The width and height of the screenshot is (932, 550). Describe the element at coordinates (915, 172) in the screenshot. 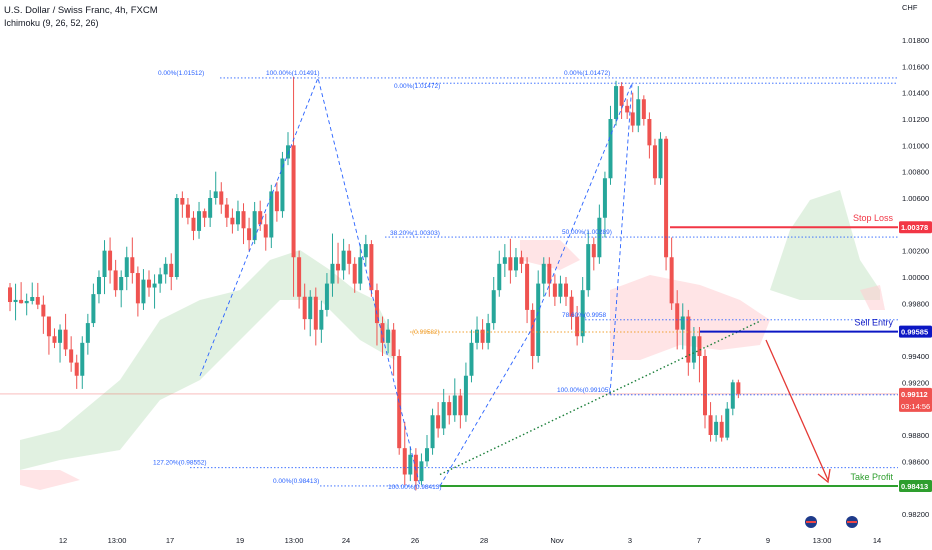

I see `y-tick-label: 1.00800` at that location.